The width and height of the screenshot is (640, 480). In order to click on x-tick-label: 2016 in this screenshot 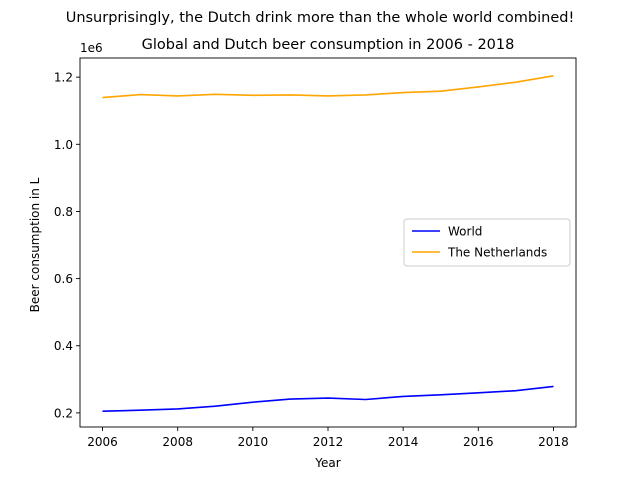, I will do `click(478, 442)`.